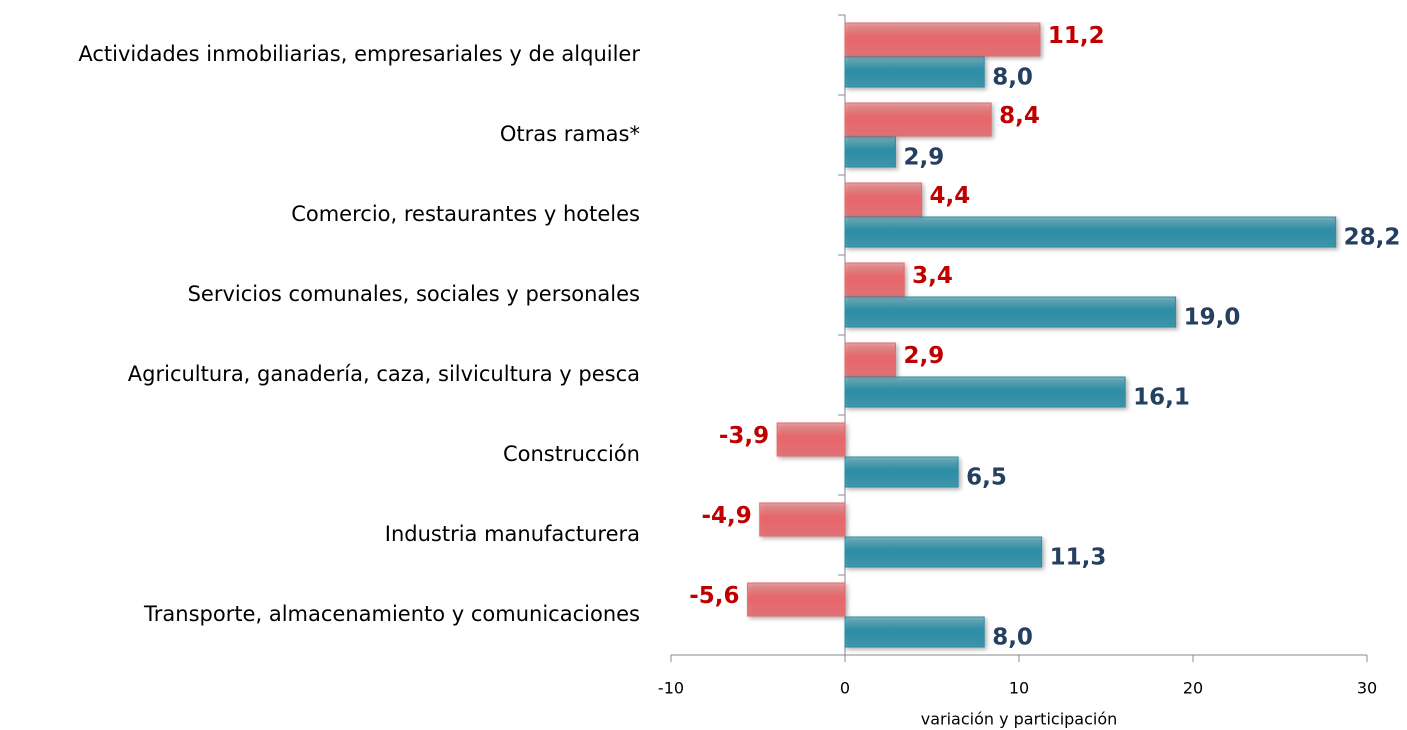 Image resolution: width=1407 pixels, height=730 pixels. Describe the element at coordinates (1078, 558) in the screenshot. I see `data-label: 11,3` at that location.